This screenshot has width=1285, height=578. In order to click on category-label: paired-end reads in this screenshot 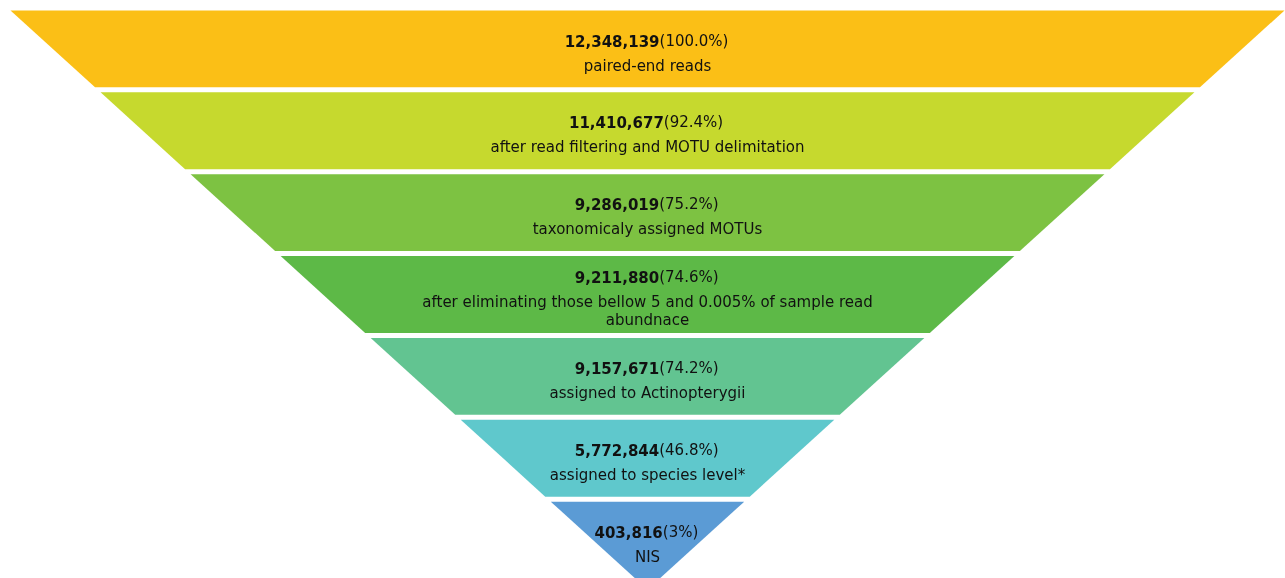, I will do `click(647, 65)`.